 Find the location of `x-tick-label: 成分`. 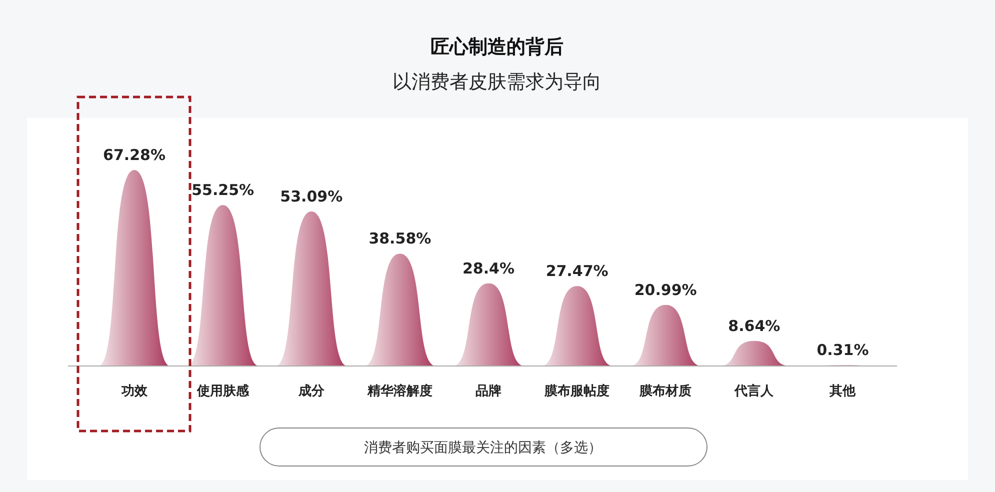

x-tick-label: 成分 is located at coordinates (311, 391).